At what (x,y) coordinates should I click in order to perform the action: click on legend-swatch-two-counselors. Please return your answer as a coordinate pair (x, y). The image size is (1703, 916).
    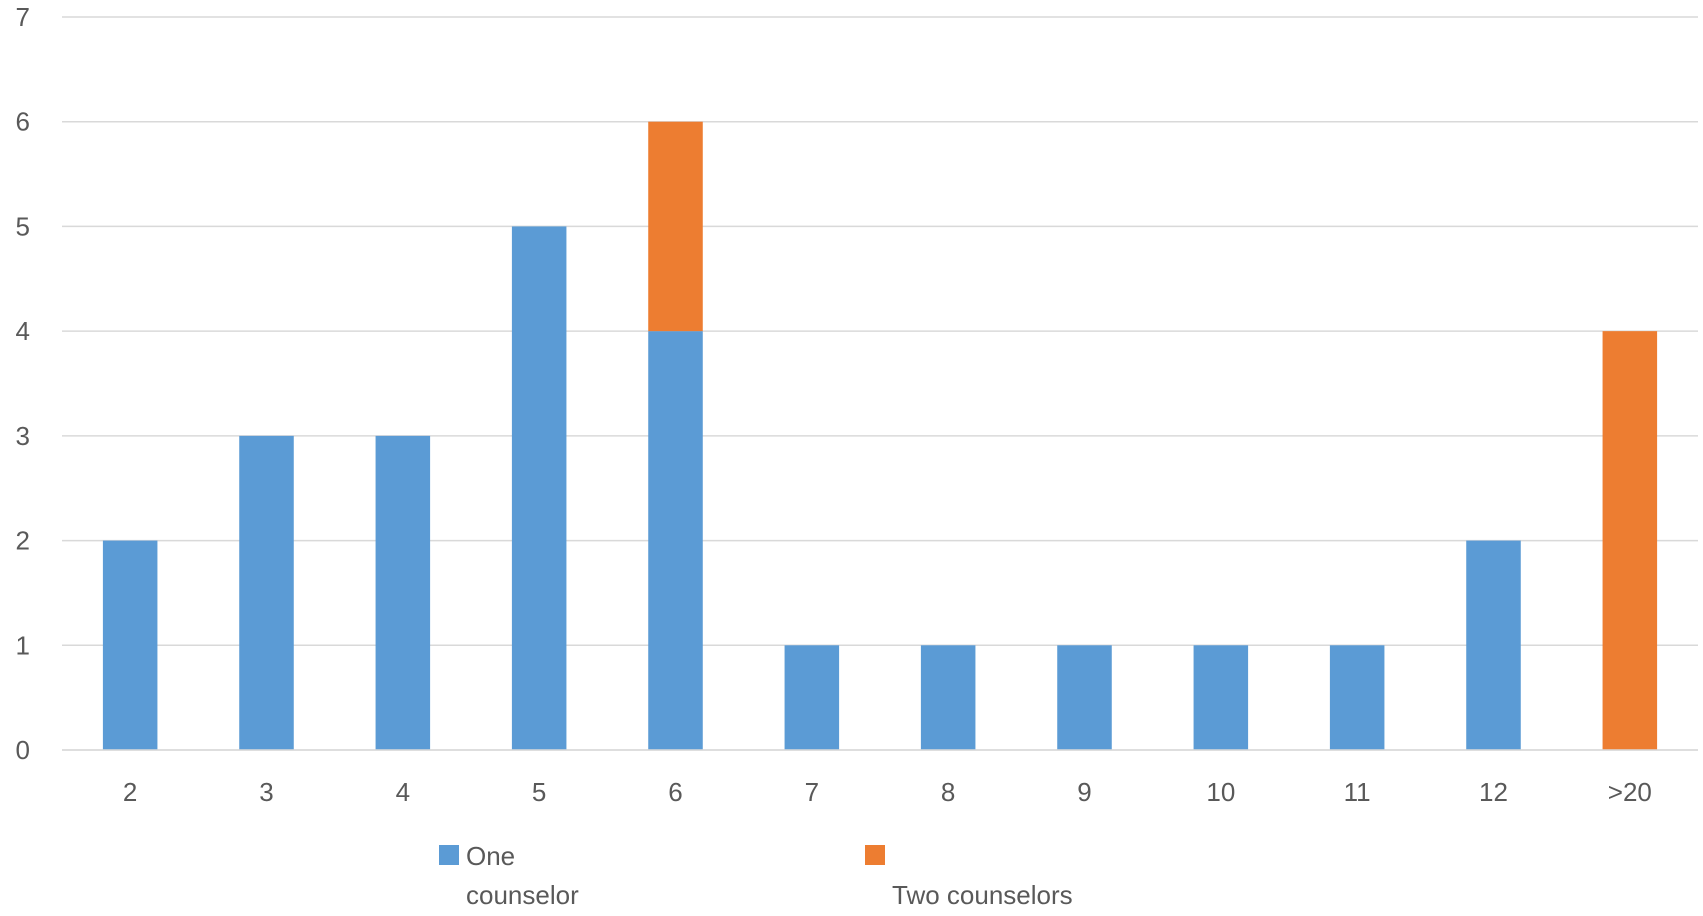
    Looking at the image, I should click on (875, 855).